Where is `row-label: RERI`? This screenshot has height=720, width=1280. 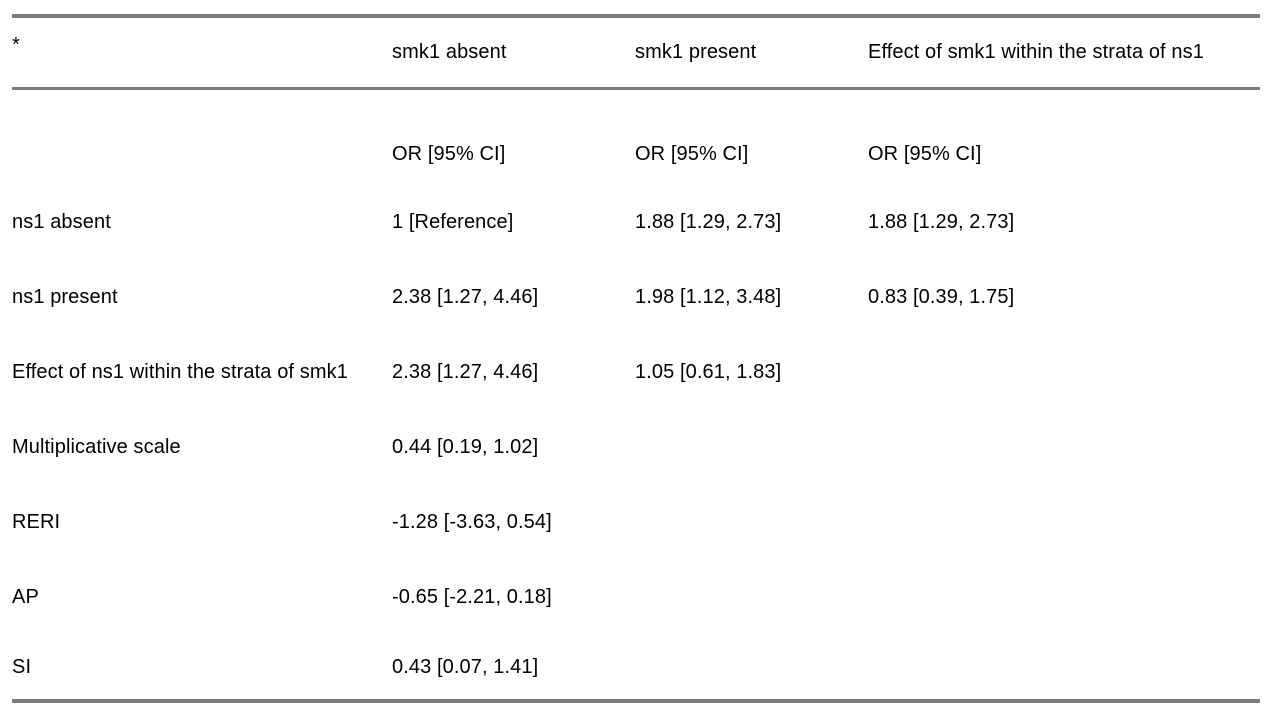
row-label: RERI is located at coordinates (36, 521).